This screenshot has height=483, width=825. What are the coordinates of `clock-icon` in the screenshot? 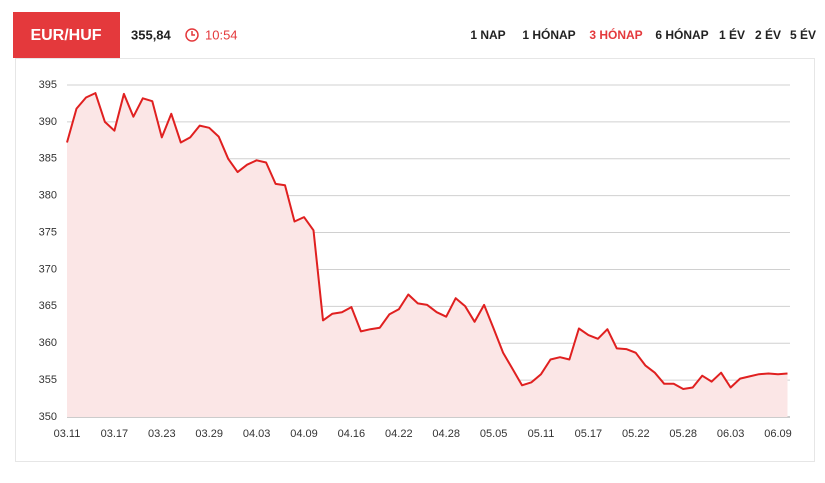 It's located at (192, 35).